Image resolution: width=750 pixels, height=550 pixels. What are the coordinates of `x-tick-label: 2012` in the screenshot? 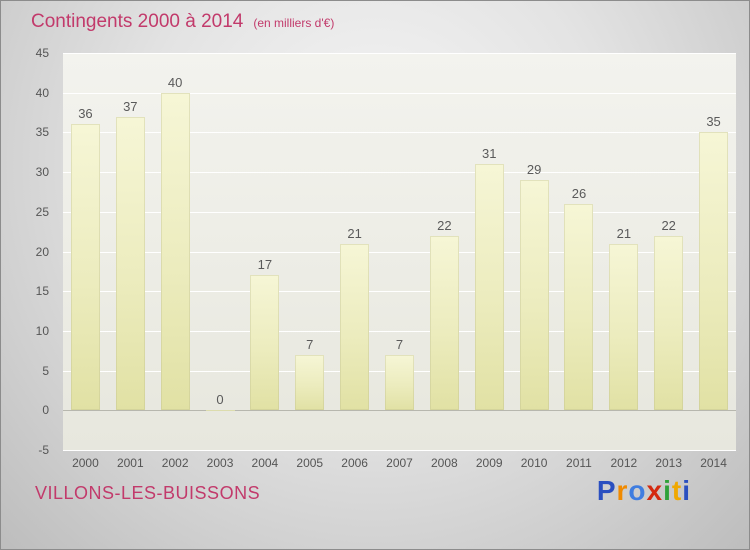 It's located at (624, 463).